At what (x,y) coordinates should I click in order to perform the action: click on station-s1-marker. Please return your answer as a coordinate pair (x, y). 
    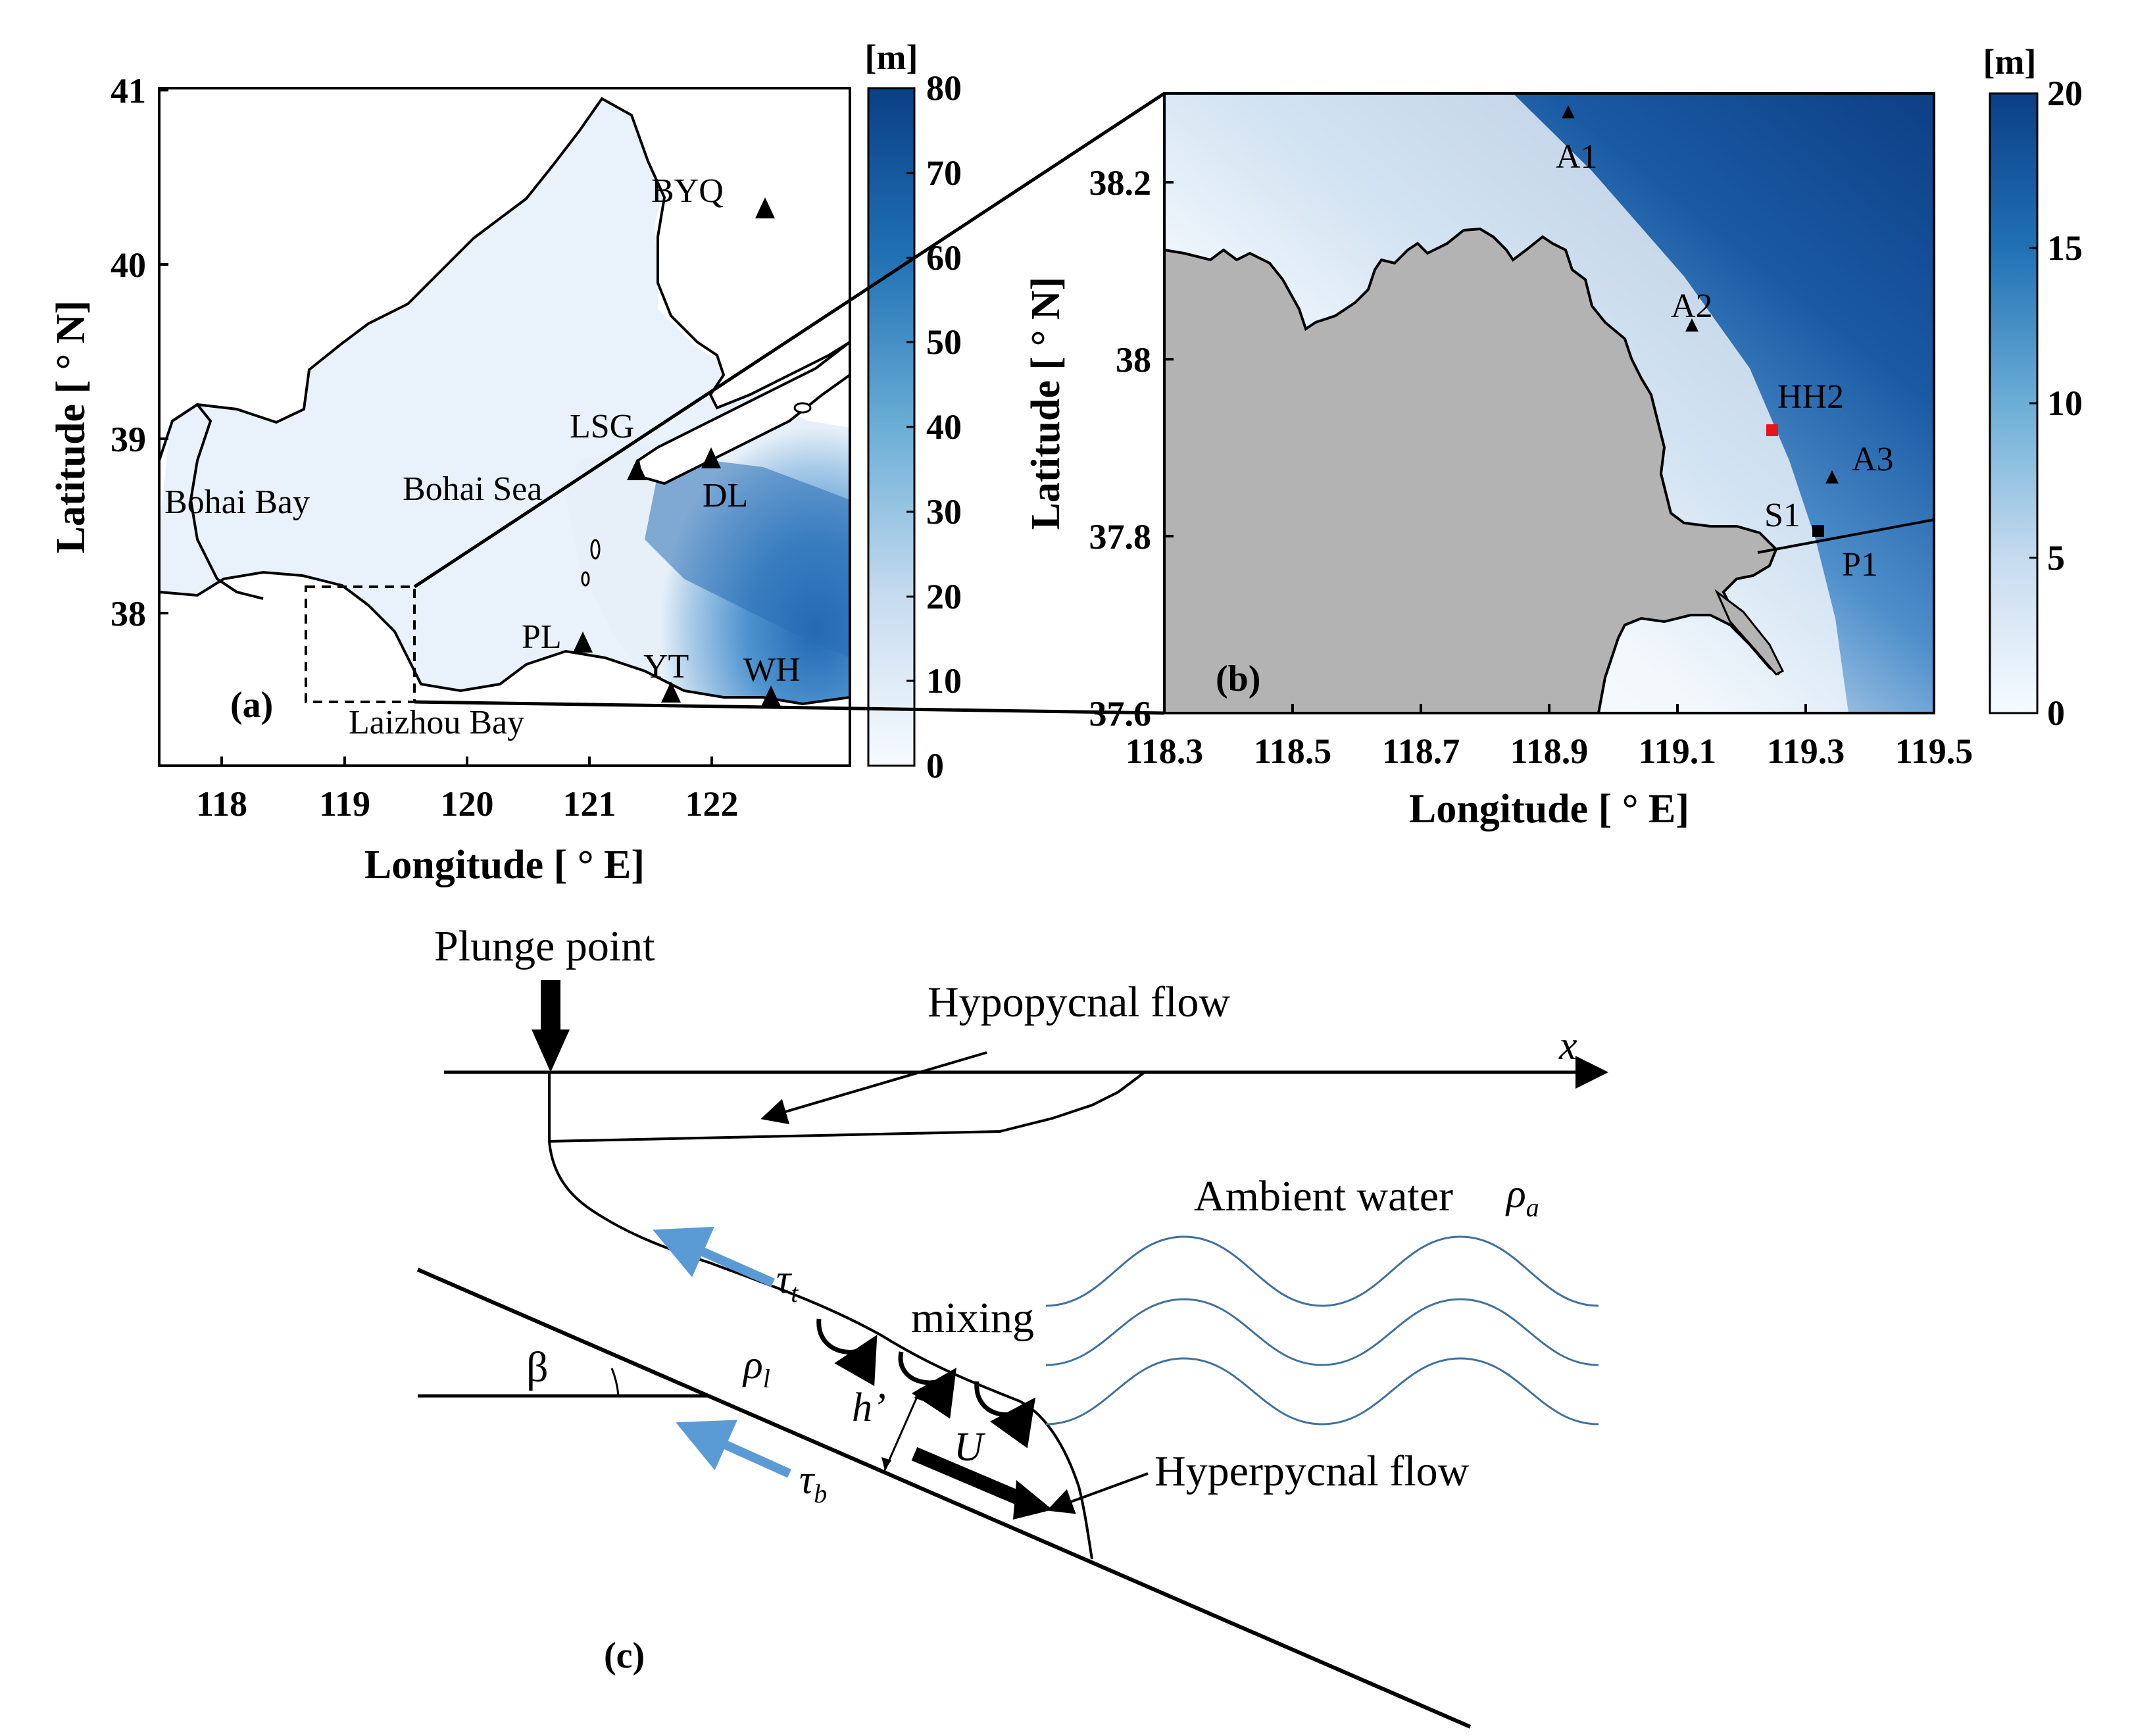
    Looking at the image, I should click on (1818, 531).